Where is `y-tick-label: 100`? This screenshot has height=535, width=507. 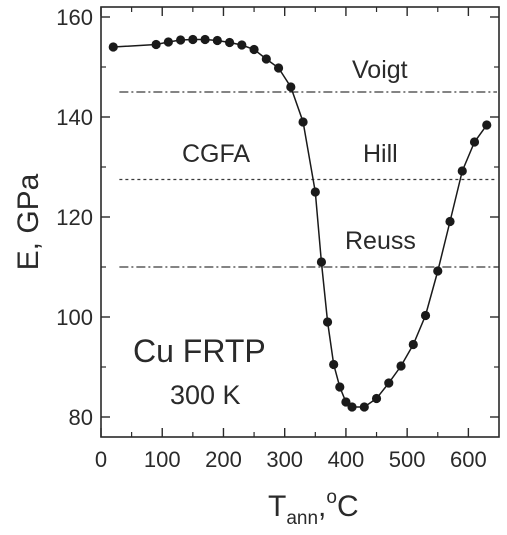 y-tick-label: 100 is located at coordinates (74, 317).